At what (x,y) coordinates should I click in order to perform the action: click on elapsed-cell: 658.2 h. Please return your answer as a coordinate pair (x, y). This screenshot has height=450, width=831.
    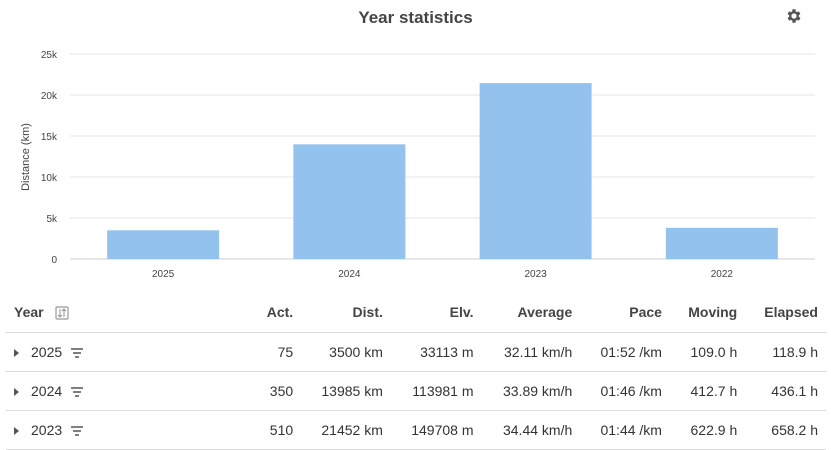
    Looking at the image, I should click on (785, 430).